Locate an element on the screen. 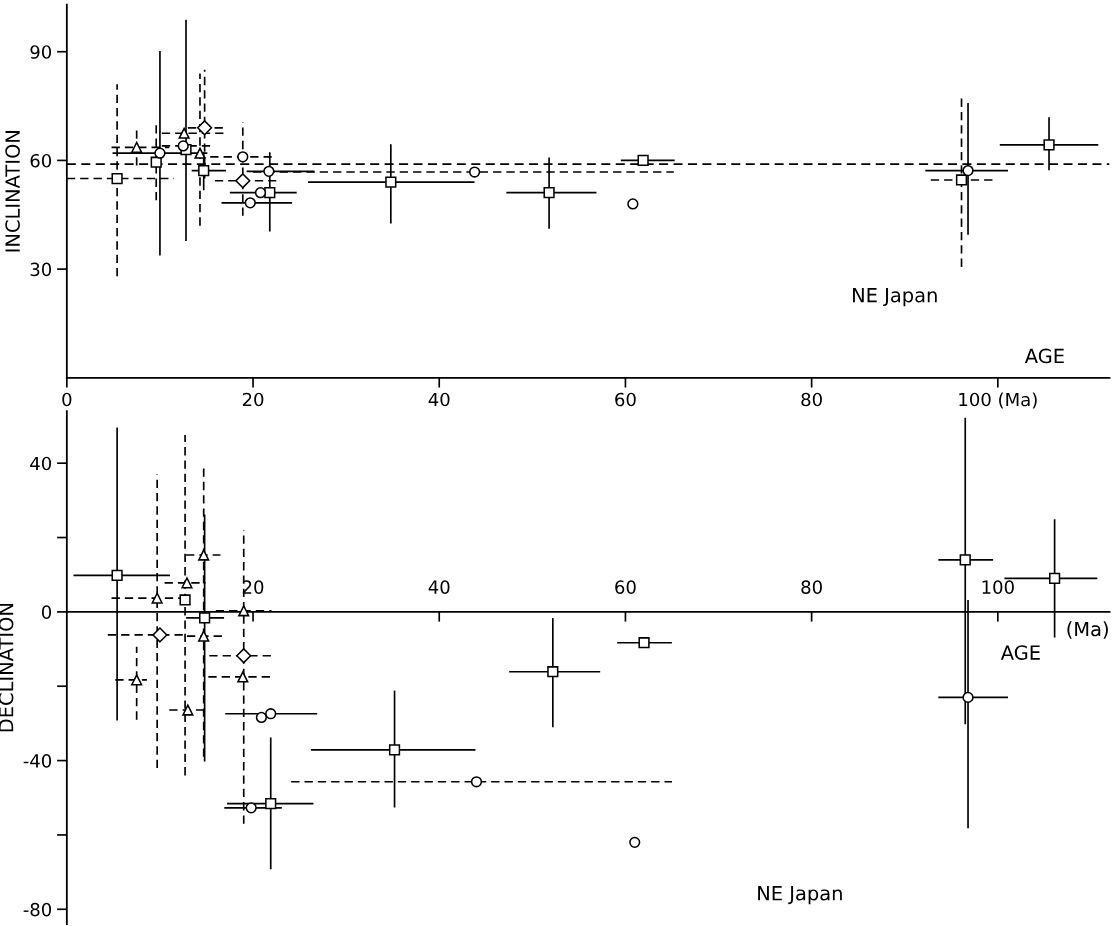  y-tick-label: -40 is located at coordinates (37, 761).